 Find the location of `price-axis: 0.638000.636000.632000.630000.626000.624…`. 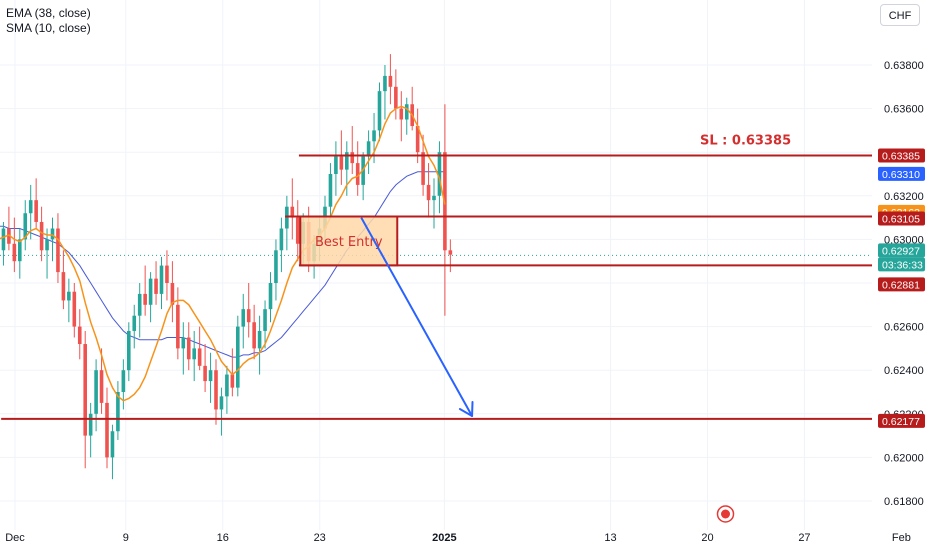

price-axis: 0.638000.636000.632000.630000.626000.624… is located at coordinates (903, 275).